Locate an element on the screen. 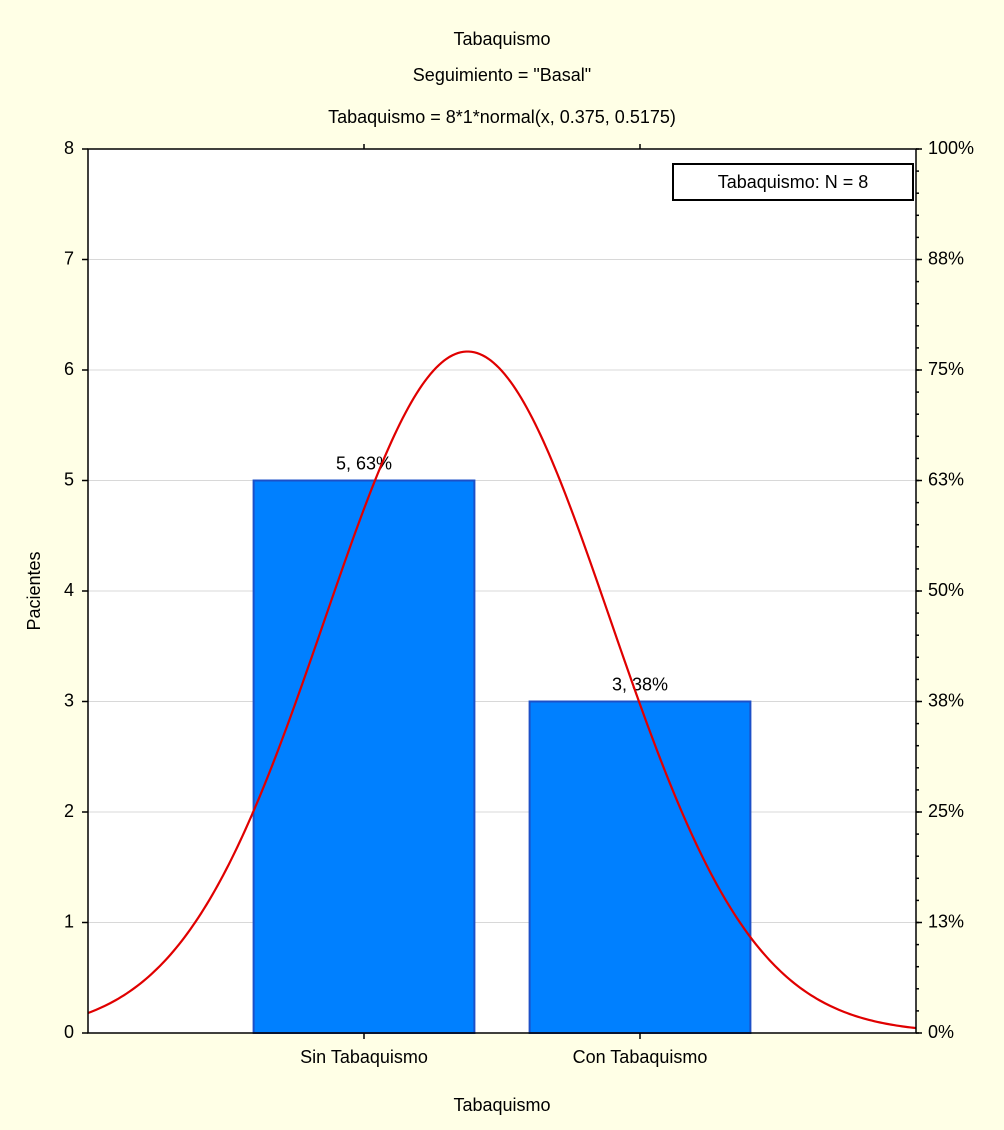  y-tick-label: 8 is located at coordinates (69, 148).